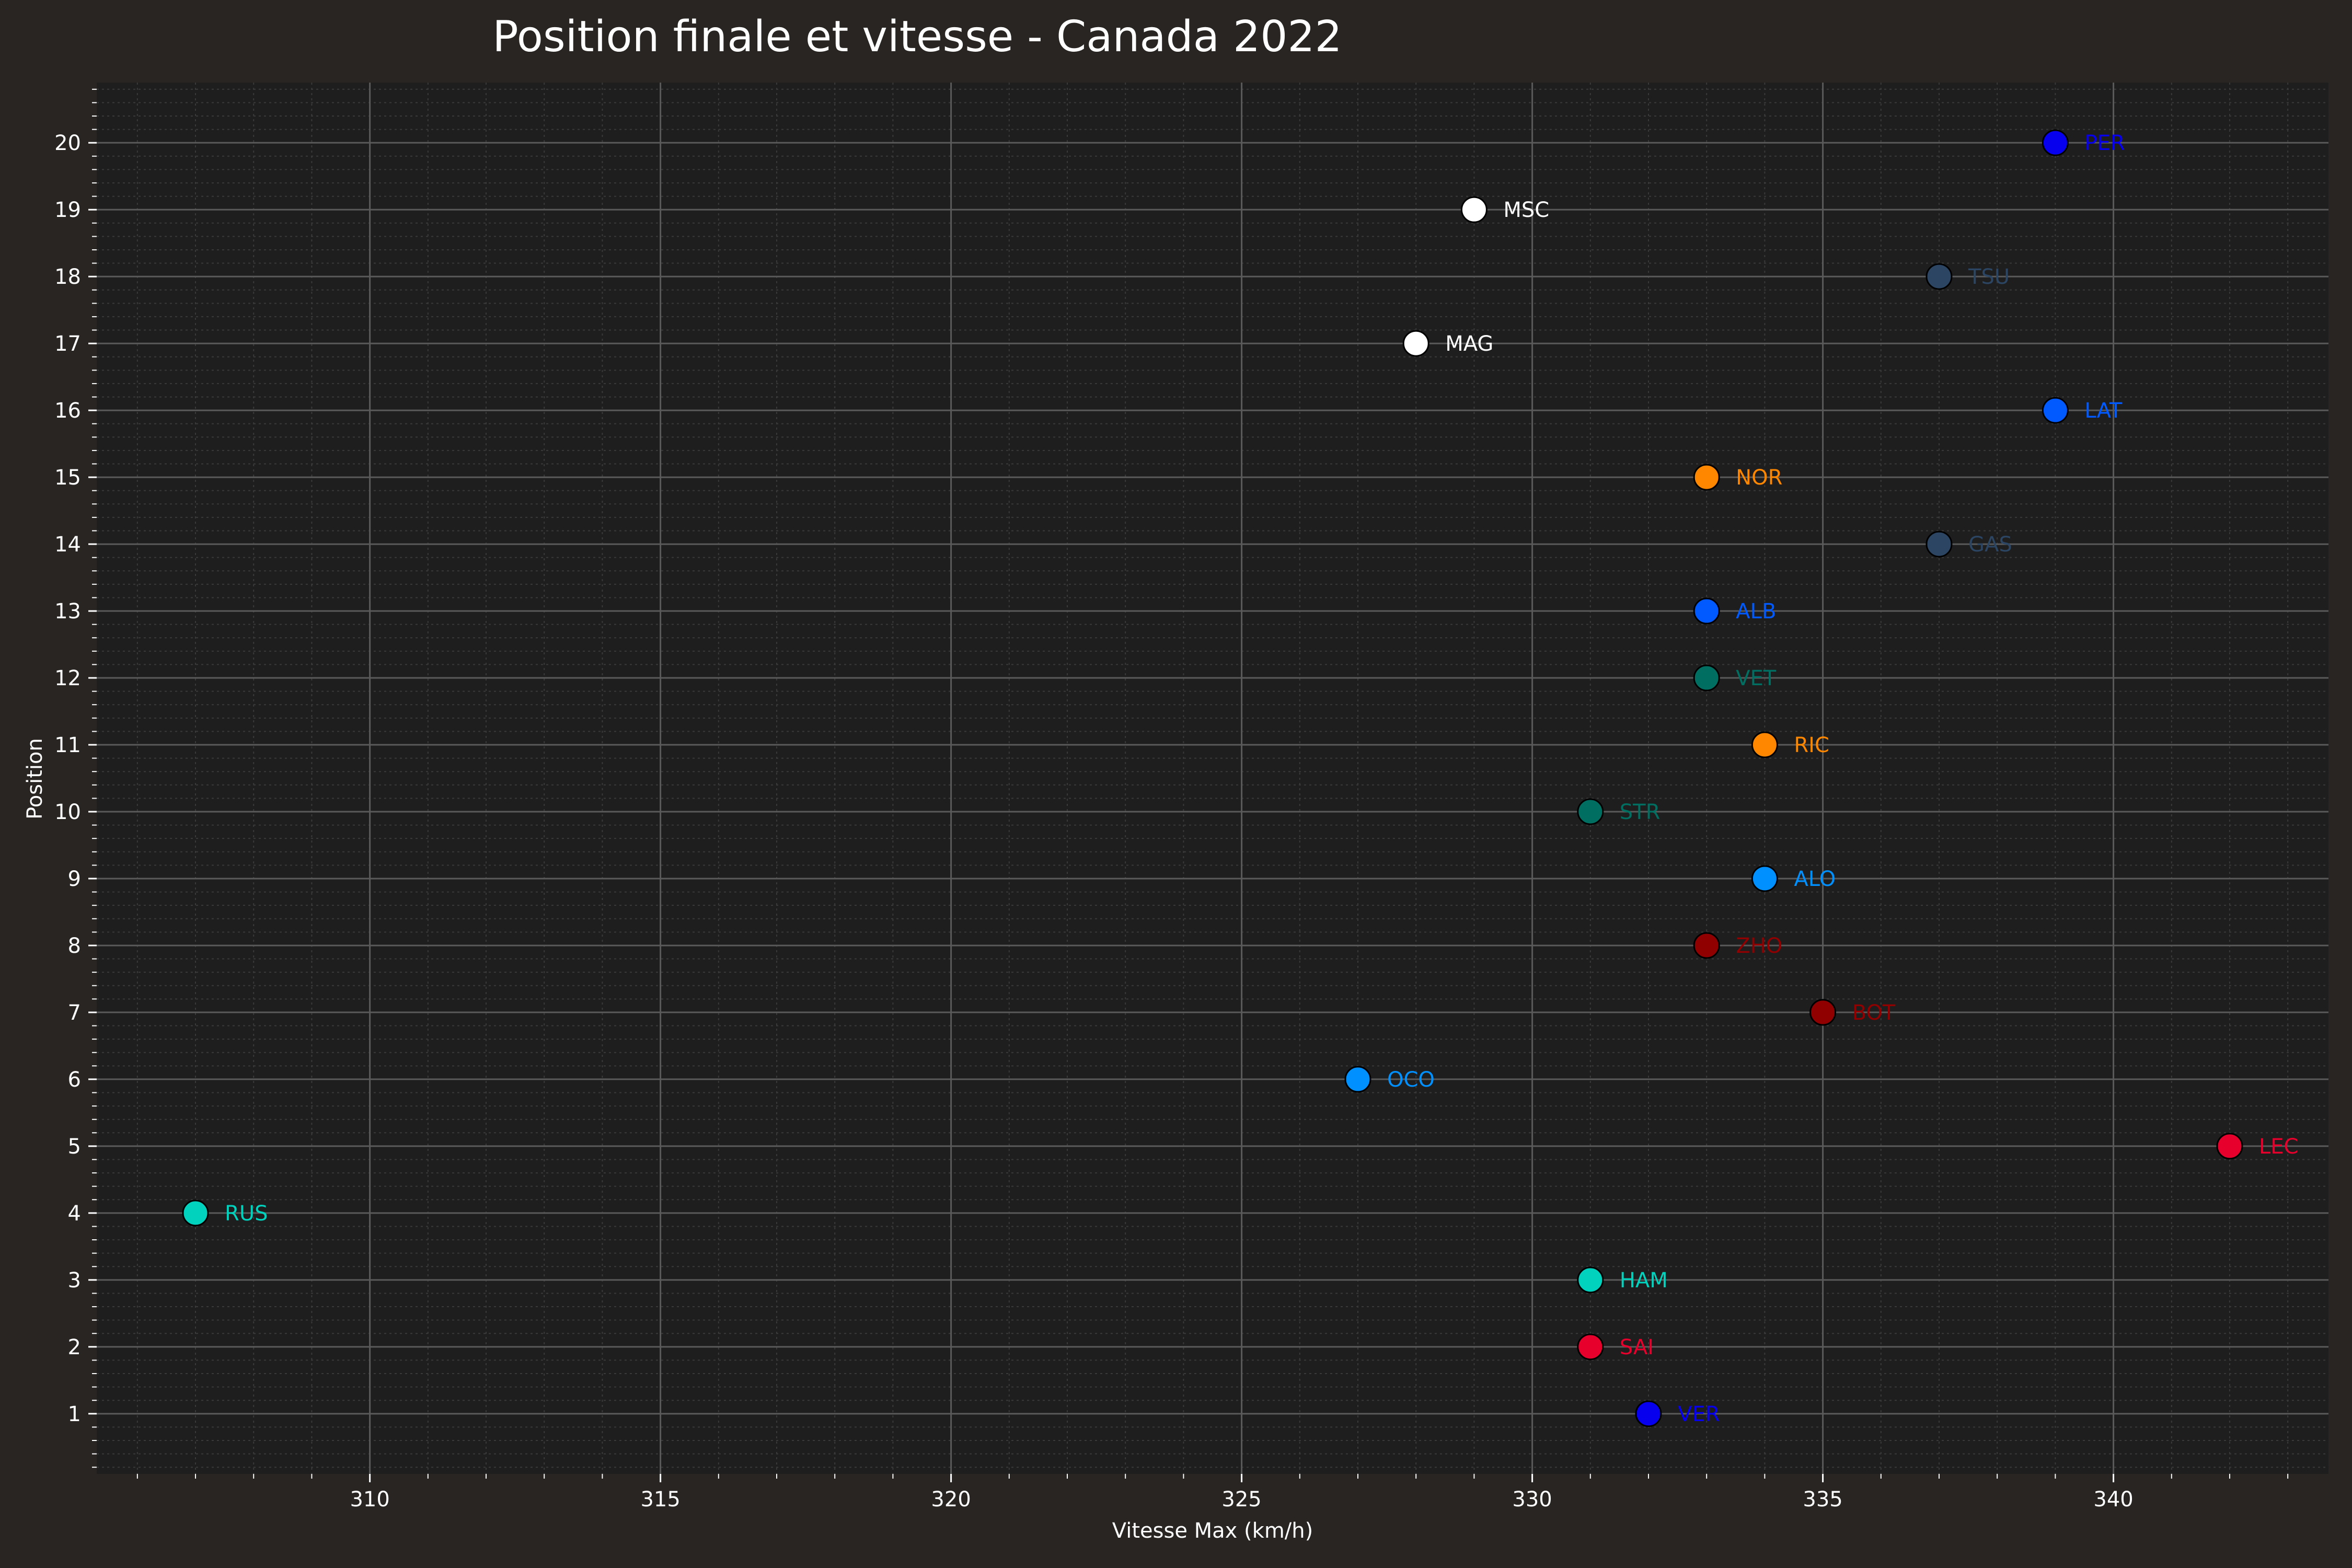 This screenshot has width=2352, height=1568. I want to click on point-label: RUS, so click(246, 1214).